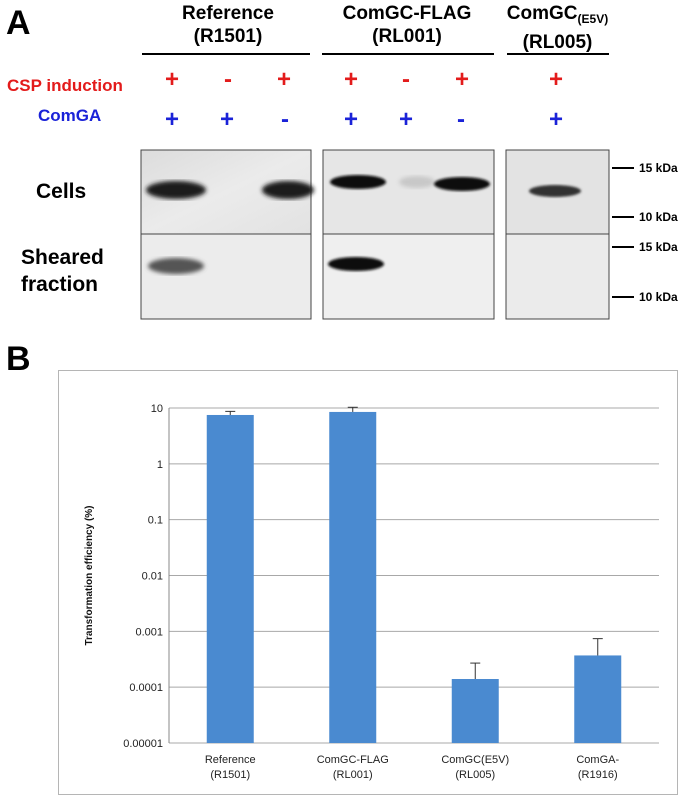 The width and height of the screenshot is (685, 800). Describe the element at coordinates (557, 234) in the screenshot. I see `blot-comgc-e5v` at that location.